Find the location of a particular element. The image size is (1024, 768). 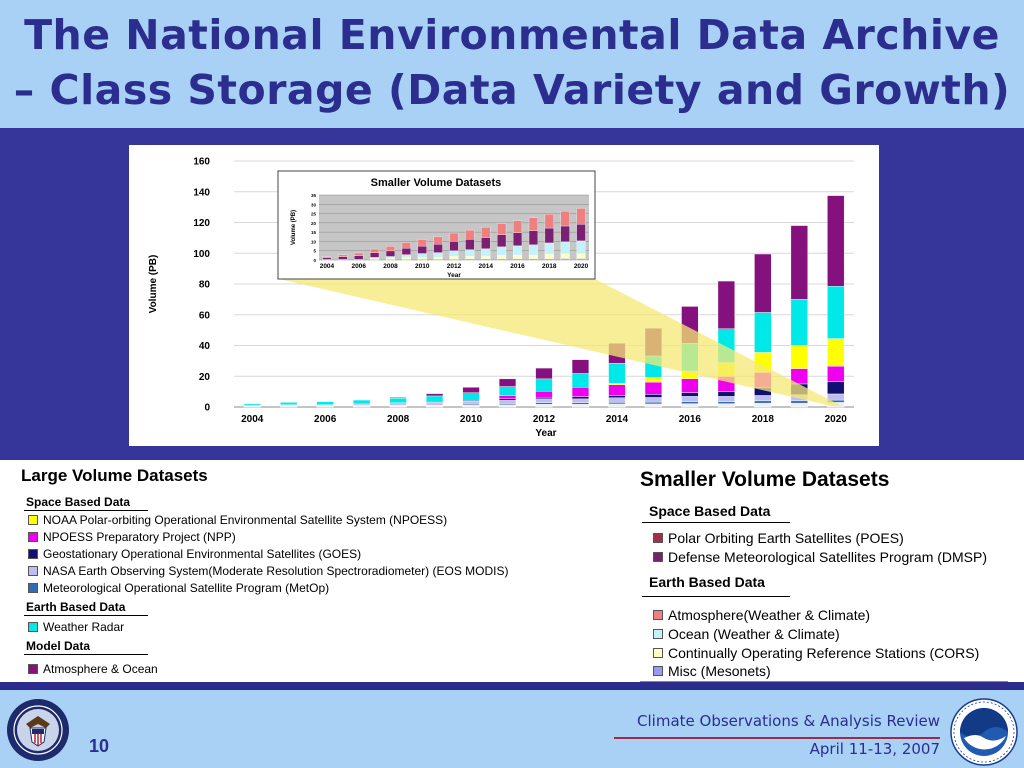

legend-item-label: Ocean (Weather & Climate) is located at coordinates (754, 634).